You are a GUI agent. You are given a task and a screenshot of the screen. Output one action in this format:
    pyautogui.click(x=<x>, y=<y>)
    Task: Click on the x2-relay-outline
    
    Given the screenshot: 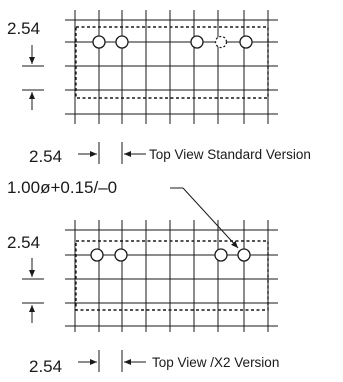 What is the action you would take?
    pyautogui.click(x=172, y=275)
    